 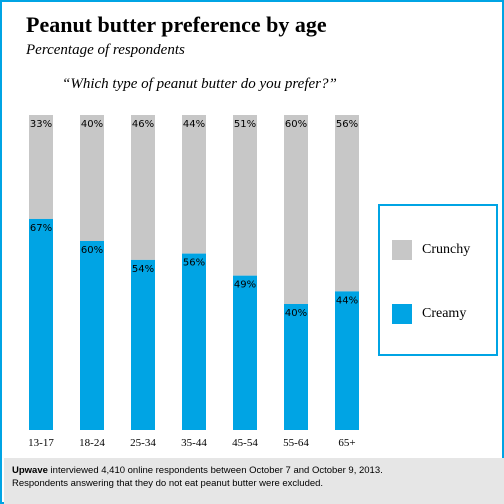 I want to click on chart-title: Peanut butter preference by age, so click(x=176, y=24).